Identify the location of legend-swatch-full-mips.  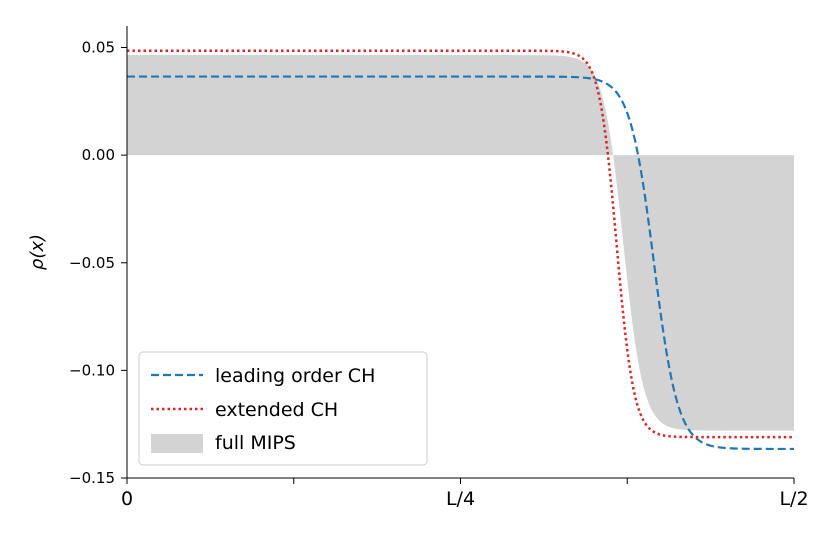
(177, 443).